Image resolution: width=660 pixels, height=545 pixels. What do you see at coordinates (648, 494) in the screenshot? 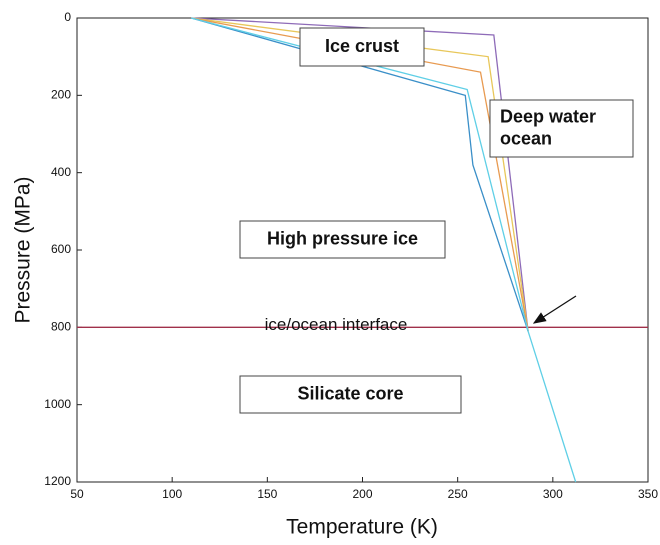
I see `x-tick-label: 350` at bounding box center [648, 494].